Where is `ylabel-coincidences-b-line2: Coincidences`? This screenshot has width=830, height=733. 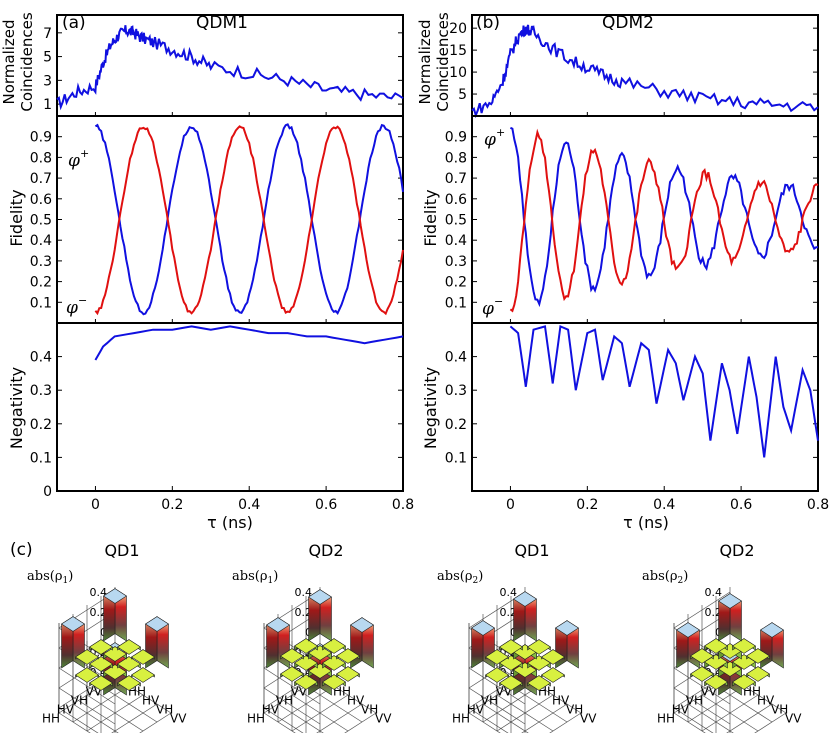 ylabel-coincidences-b-line2: Coincidences is located at coordinates (443, 61).